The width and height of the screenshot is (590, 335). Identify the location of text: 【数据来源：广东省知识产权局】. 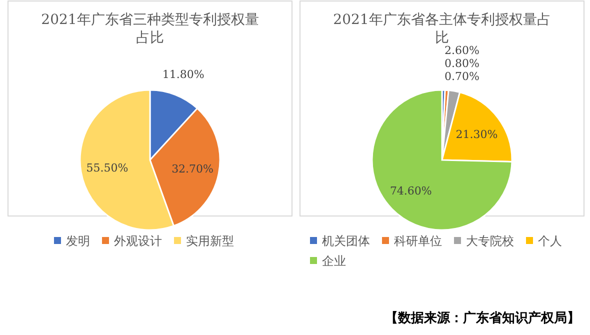
(482, 318).